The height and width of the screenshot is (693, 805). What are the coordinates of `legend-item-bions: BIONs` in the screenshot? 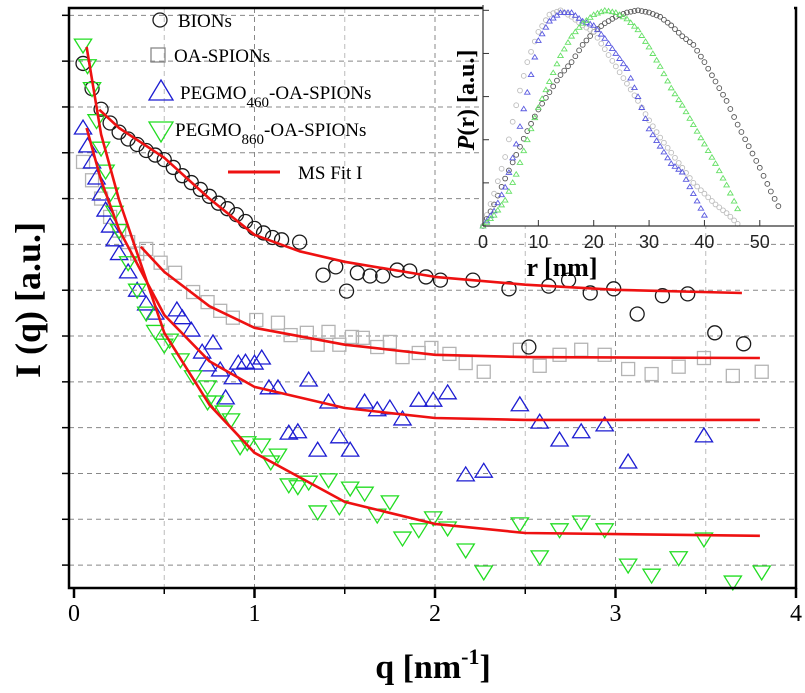 It's located at (192, 21).